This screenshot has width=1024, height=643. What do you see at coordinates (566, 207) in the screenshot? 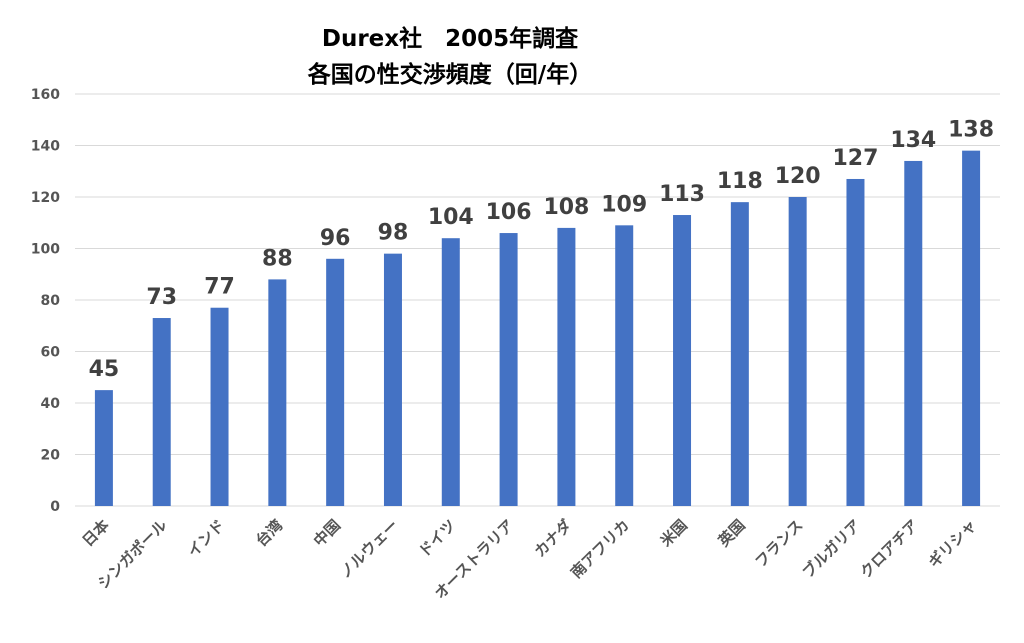
I see `data-label: 108` at bounding box center [566, 207].